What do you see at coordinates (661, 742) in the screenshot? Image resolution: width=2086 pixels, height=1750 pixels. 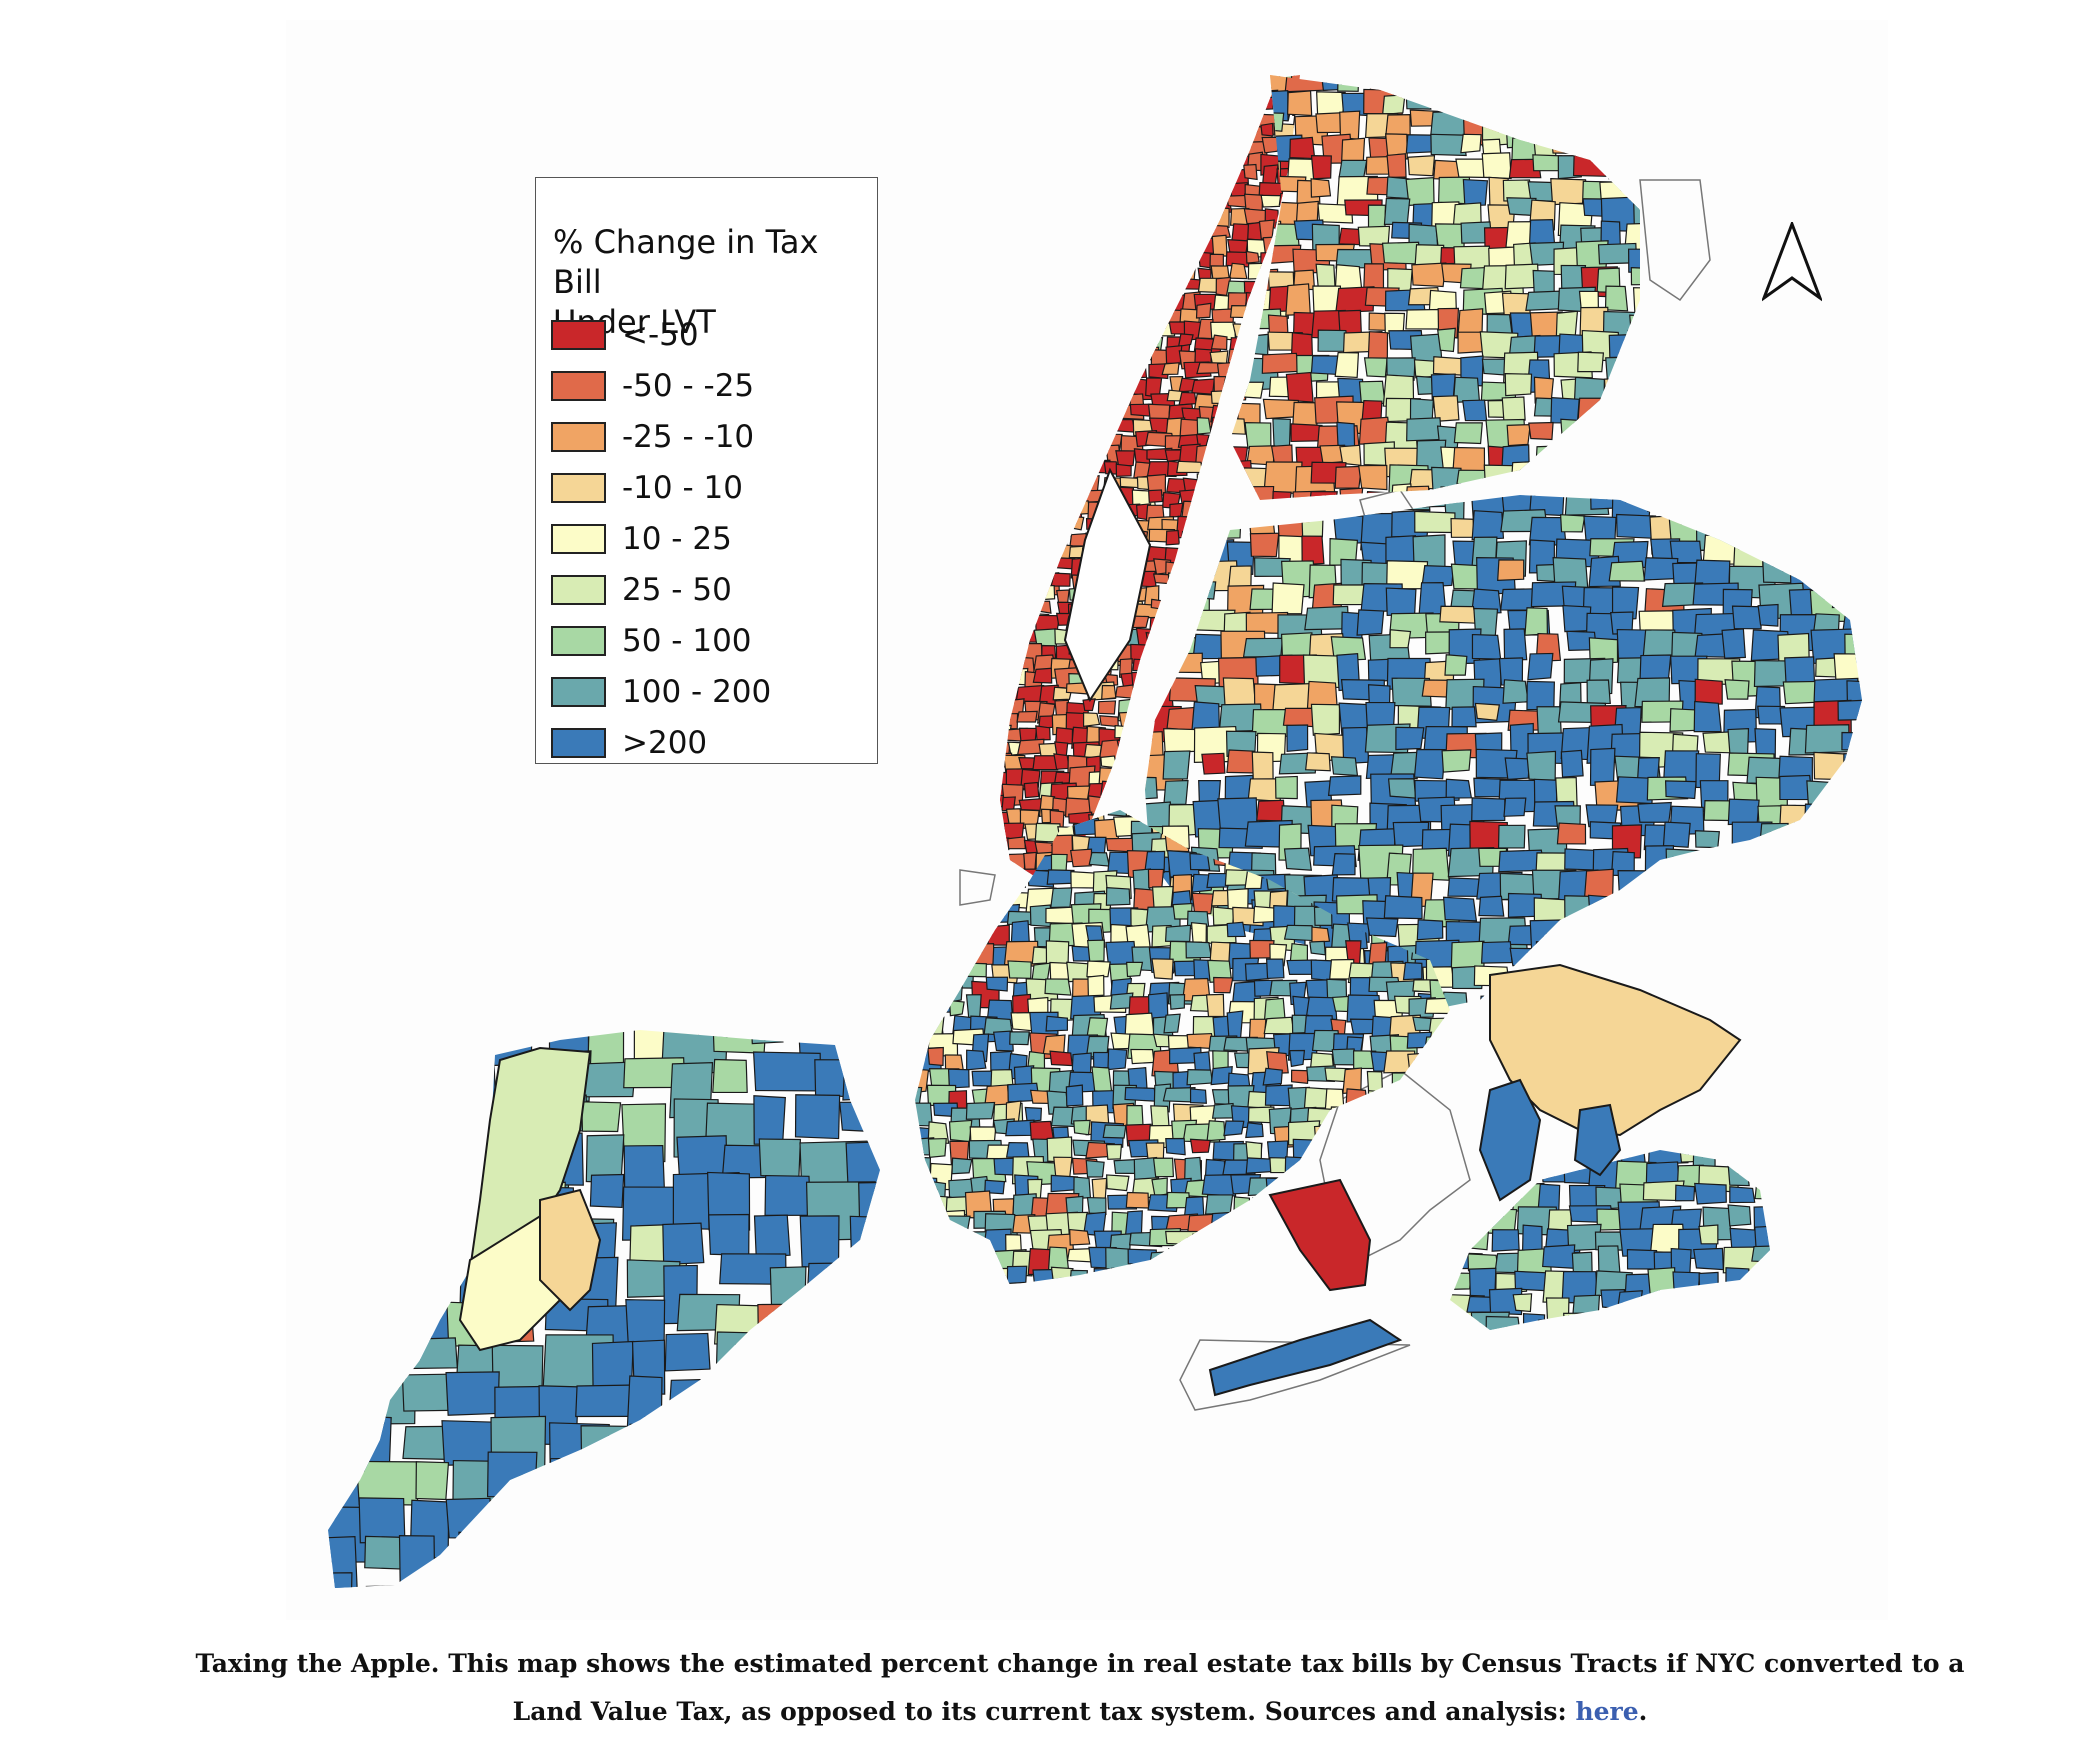 I see `legend-item: >200` at bounding box center [661, 742].